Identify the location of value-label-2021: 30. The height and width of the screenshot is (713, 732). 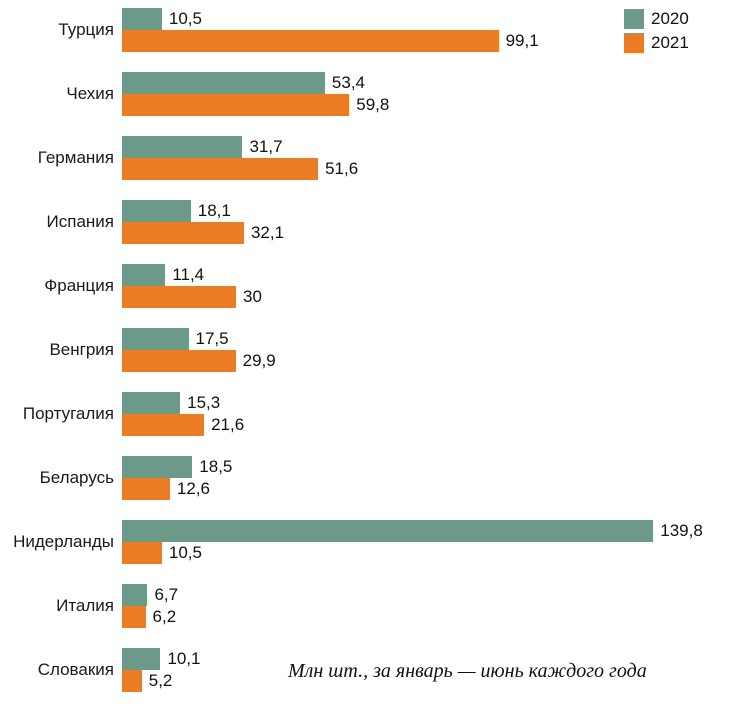
(252, 296).